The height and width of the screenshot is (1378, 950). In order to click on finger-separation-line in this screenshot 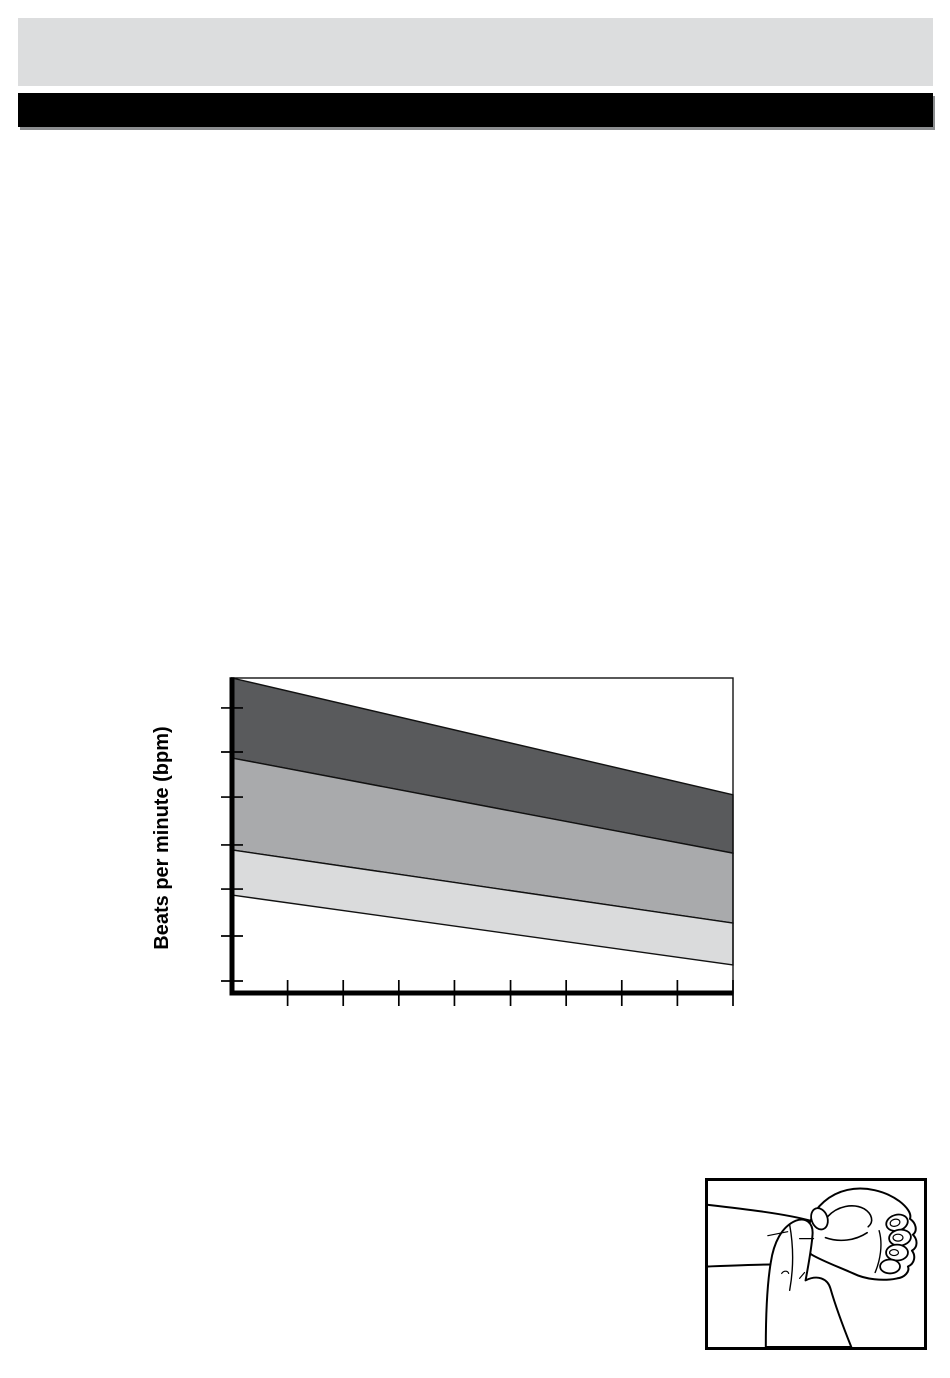, I will do `click(791, 1258)`.